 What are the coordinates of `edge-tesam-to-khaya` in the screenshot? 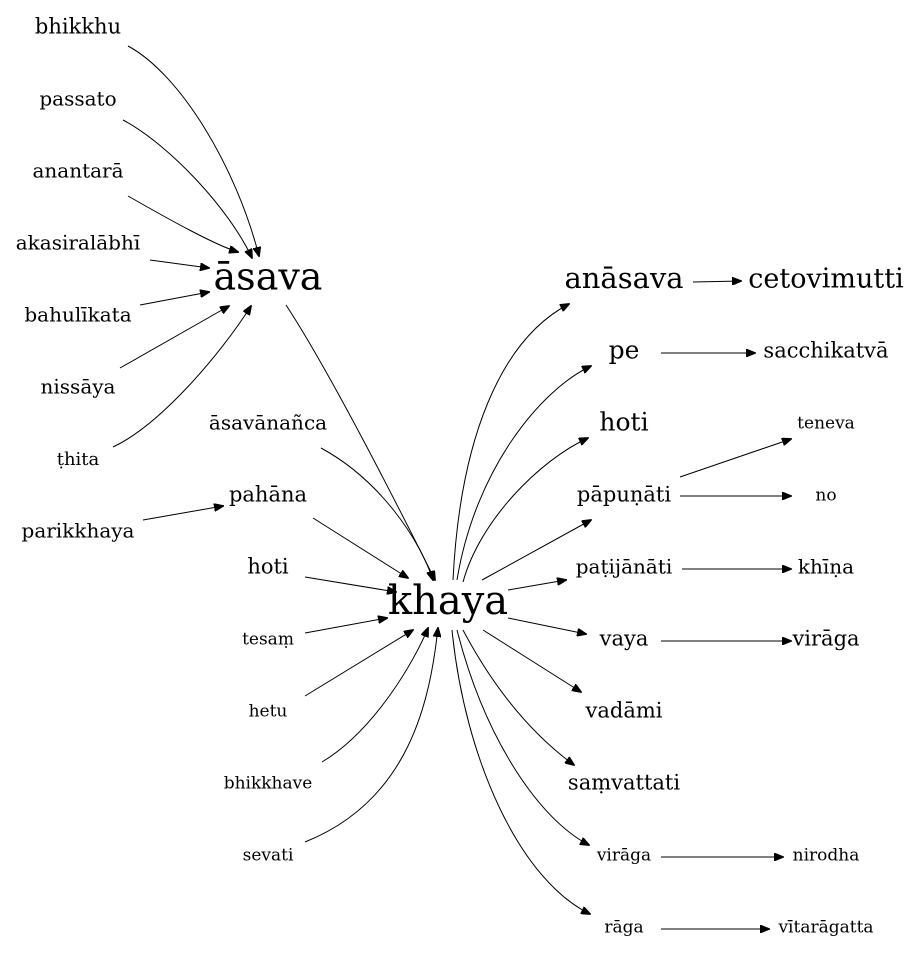 It's located at (345, 626).